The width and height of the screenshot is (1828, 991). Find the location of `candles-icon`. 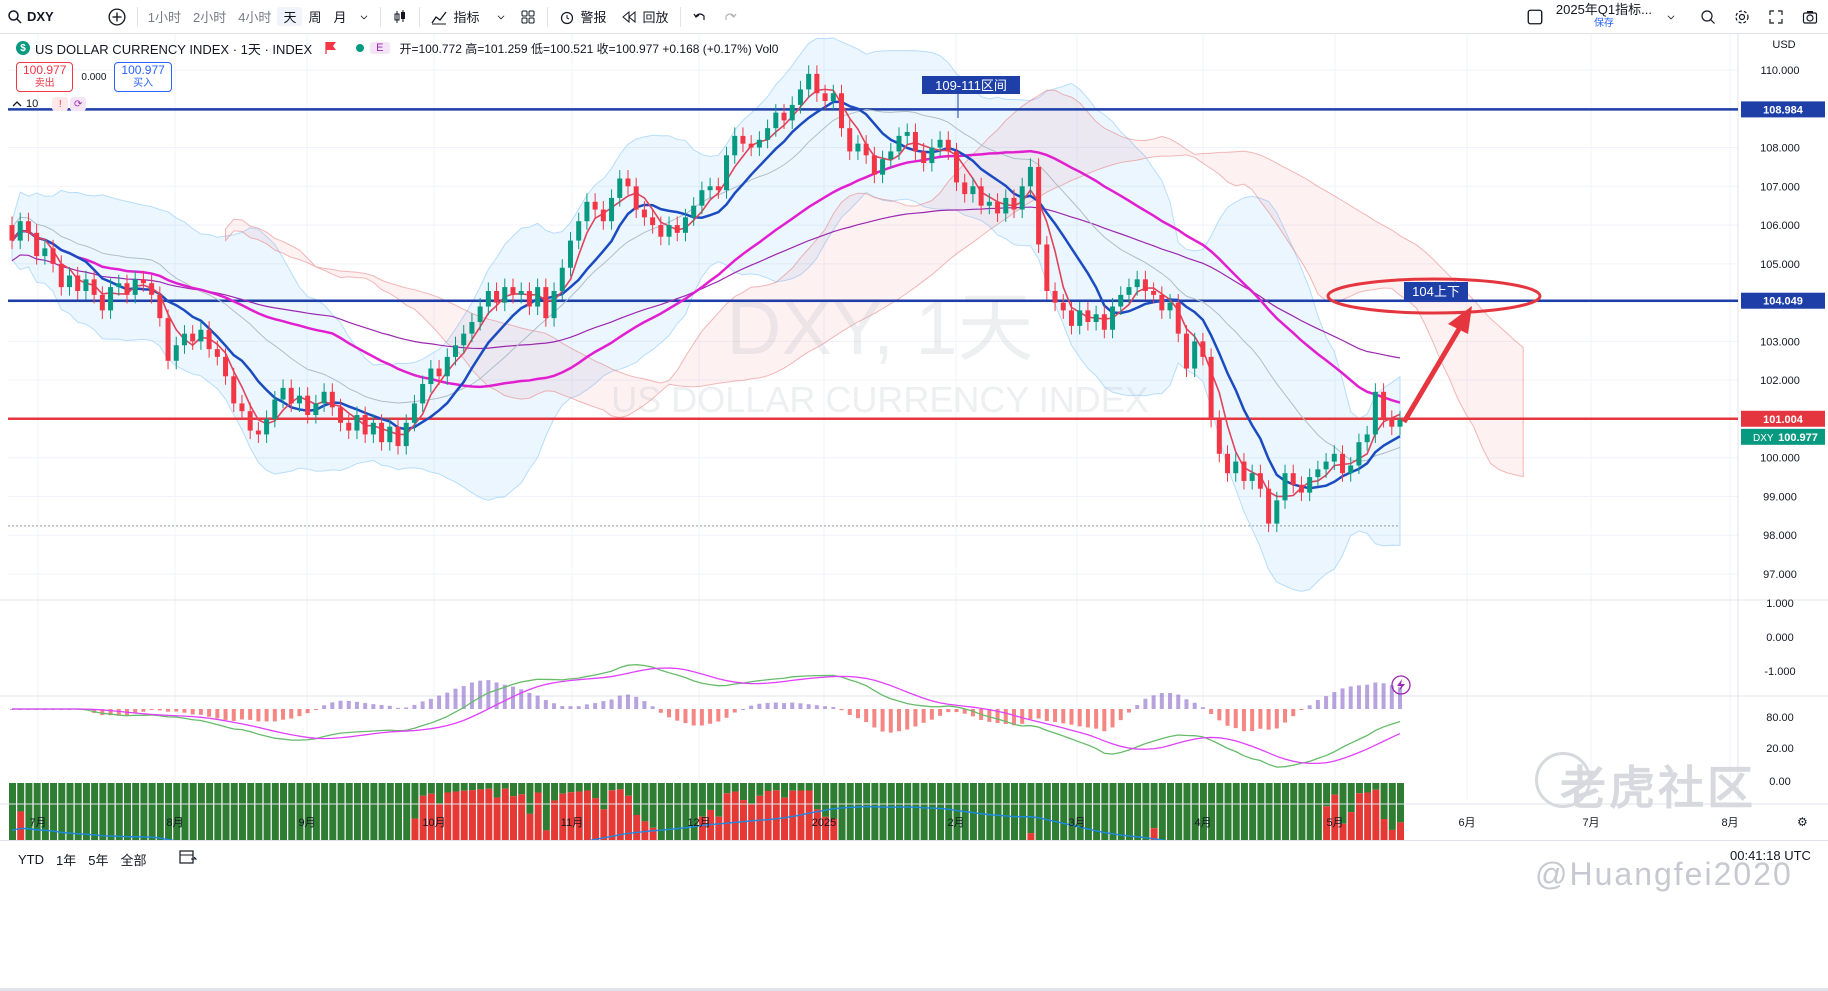

candles-icon is located at coordinates (400, 16).